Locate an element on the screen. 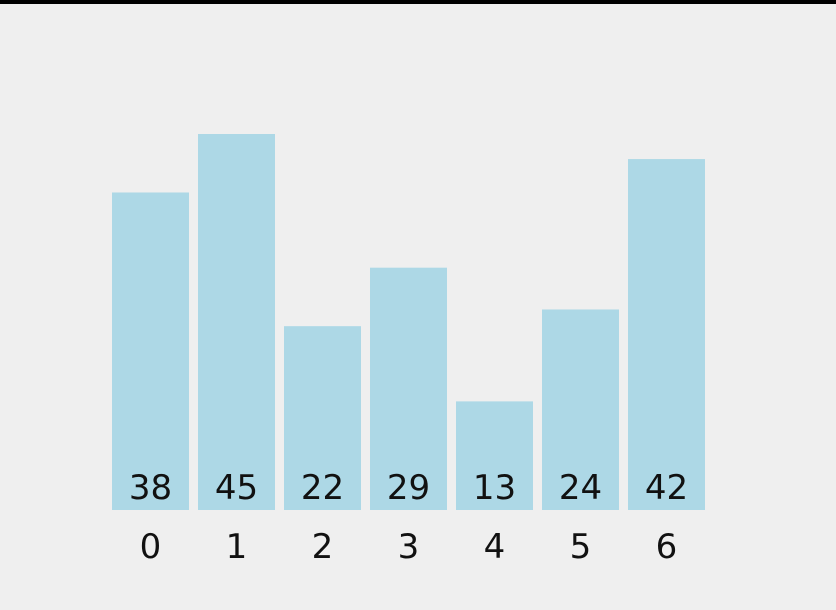 The height and width of the screenshot is (610, 836). category-label-1: 1 is located at coordinates (237, 547).